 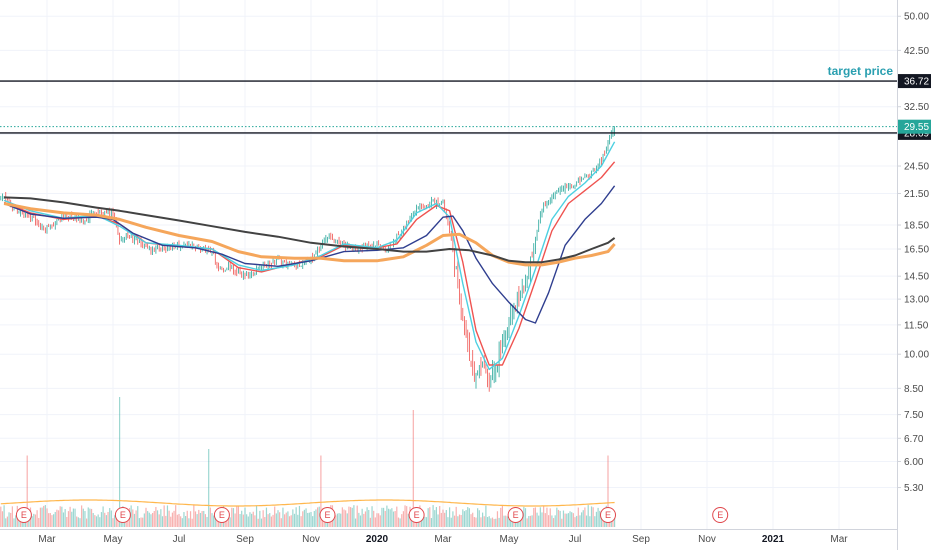 What do you see at coordinates (221, 515) in the screenshot?
I see `earnings-marker-circle` at bounding box center [221, 515].